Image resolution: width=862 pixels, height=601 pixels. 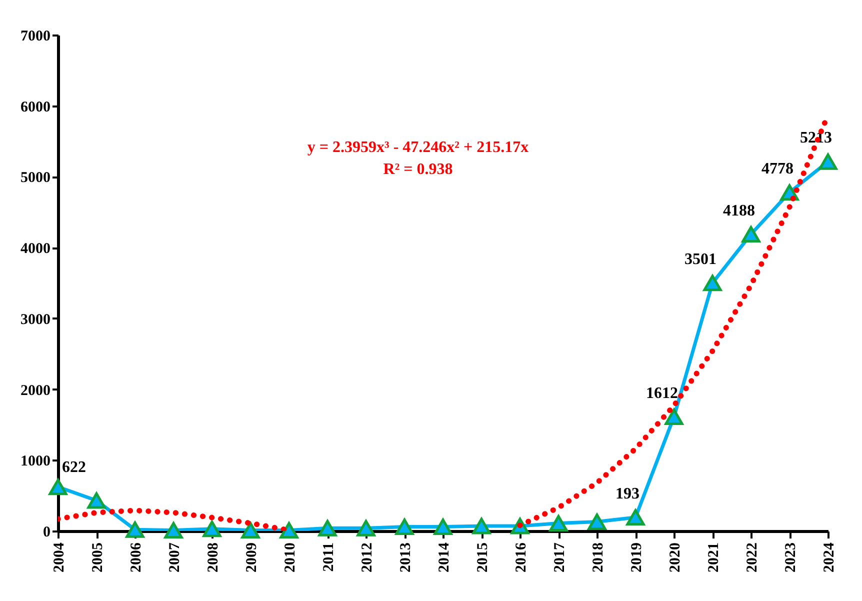 What do you see at coordinates (406, 557) in the screenshot?
I see `x-tick-label: 2013` at bounding box center [406, 557].